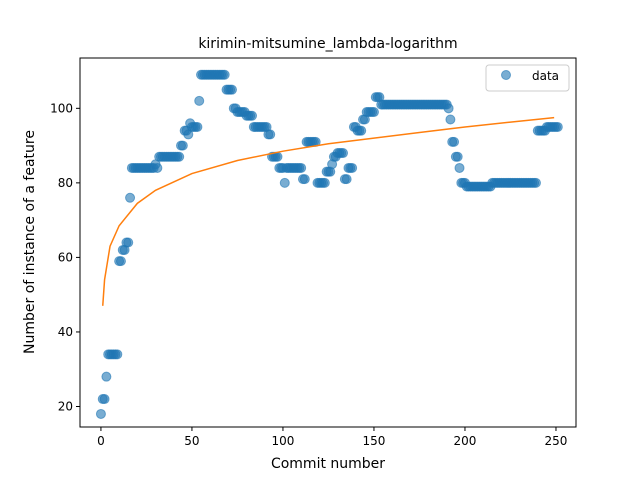 Image resolution: width=640 pixels, height=480 pixels. I want to click on legend: data, so click(527, 78).